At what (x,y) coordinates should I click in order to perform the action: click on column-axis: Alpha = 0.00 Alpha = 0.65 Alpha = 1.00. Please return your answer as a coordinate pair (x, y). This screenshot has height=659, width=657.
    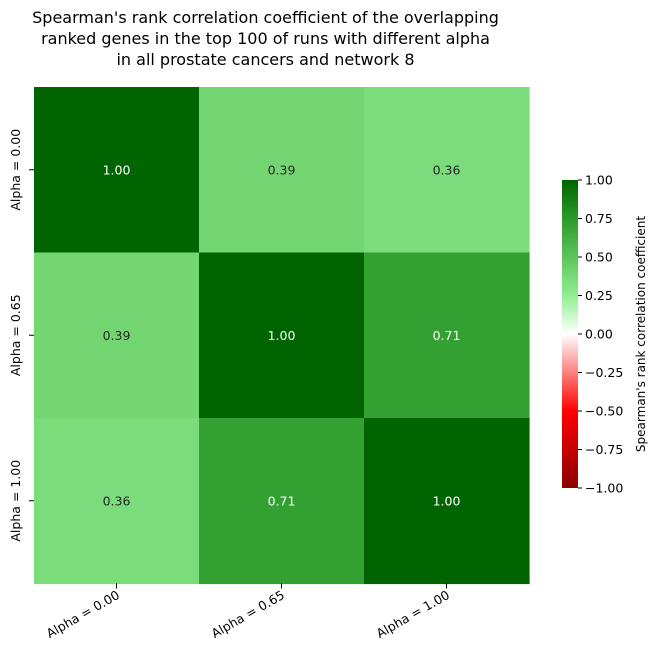
    Looking at the image, I should click on (248, 612).